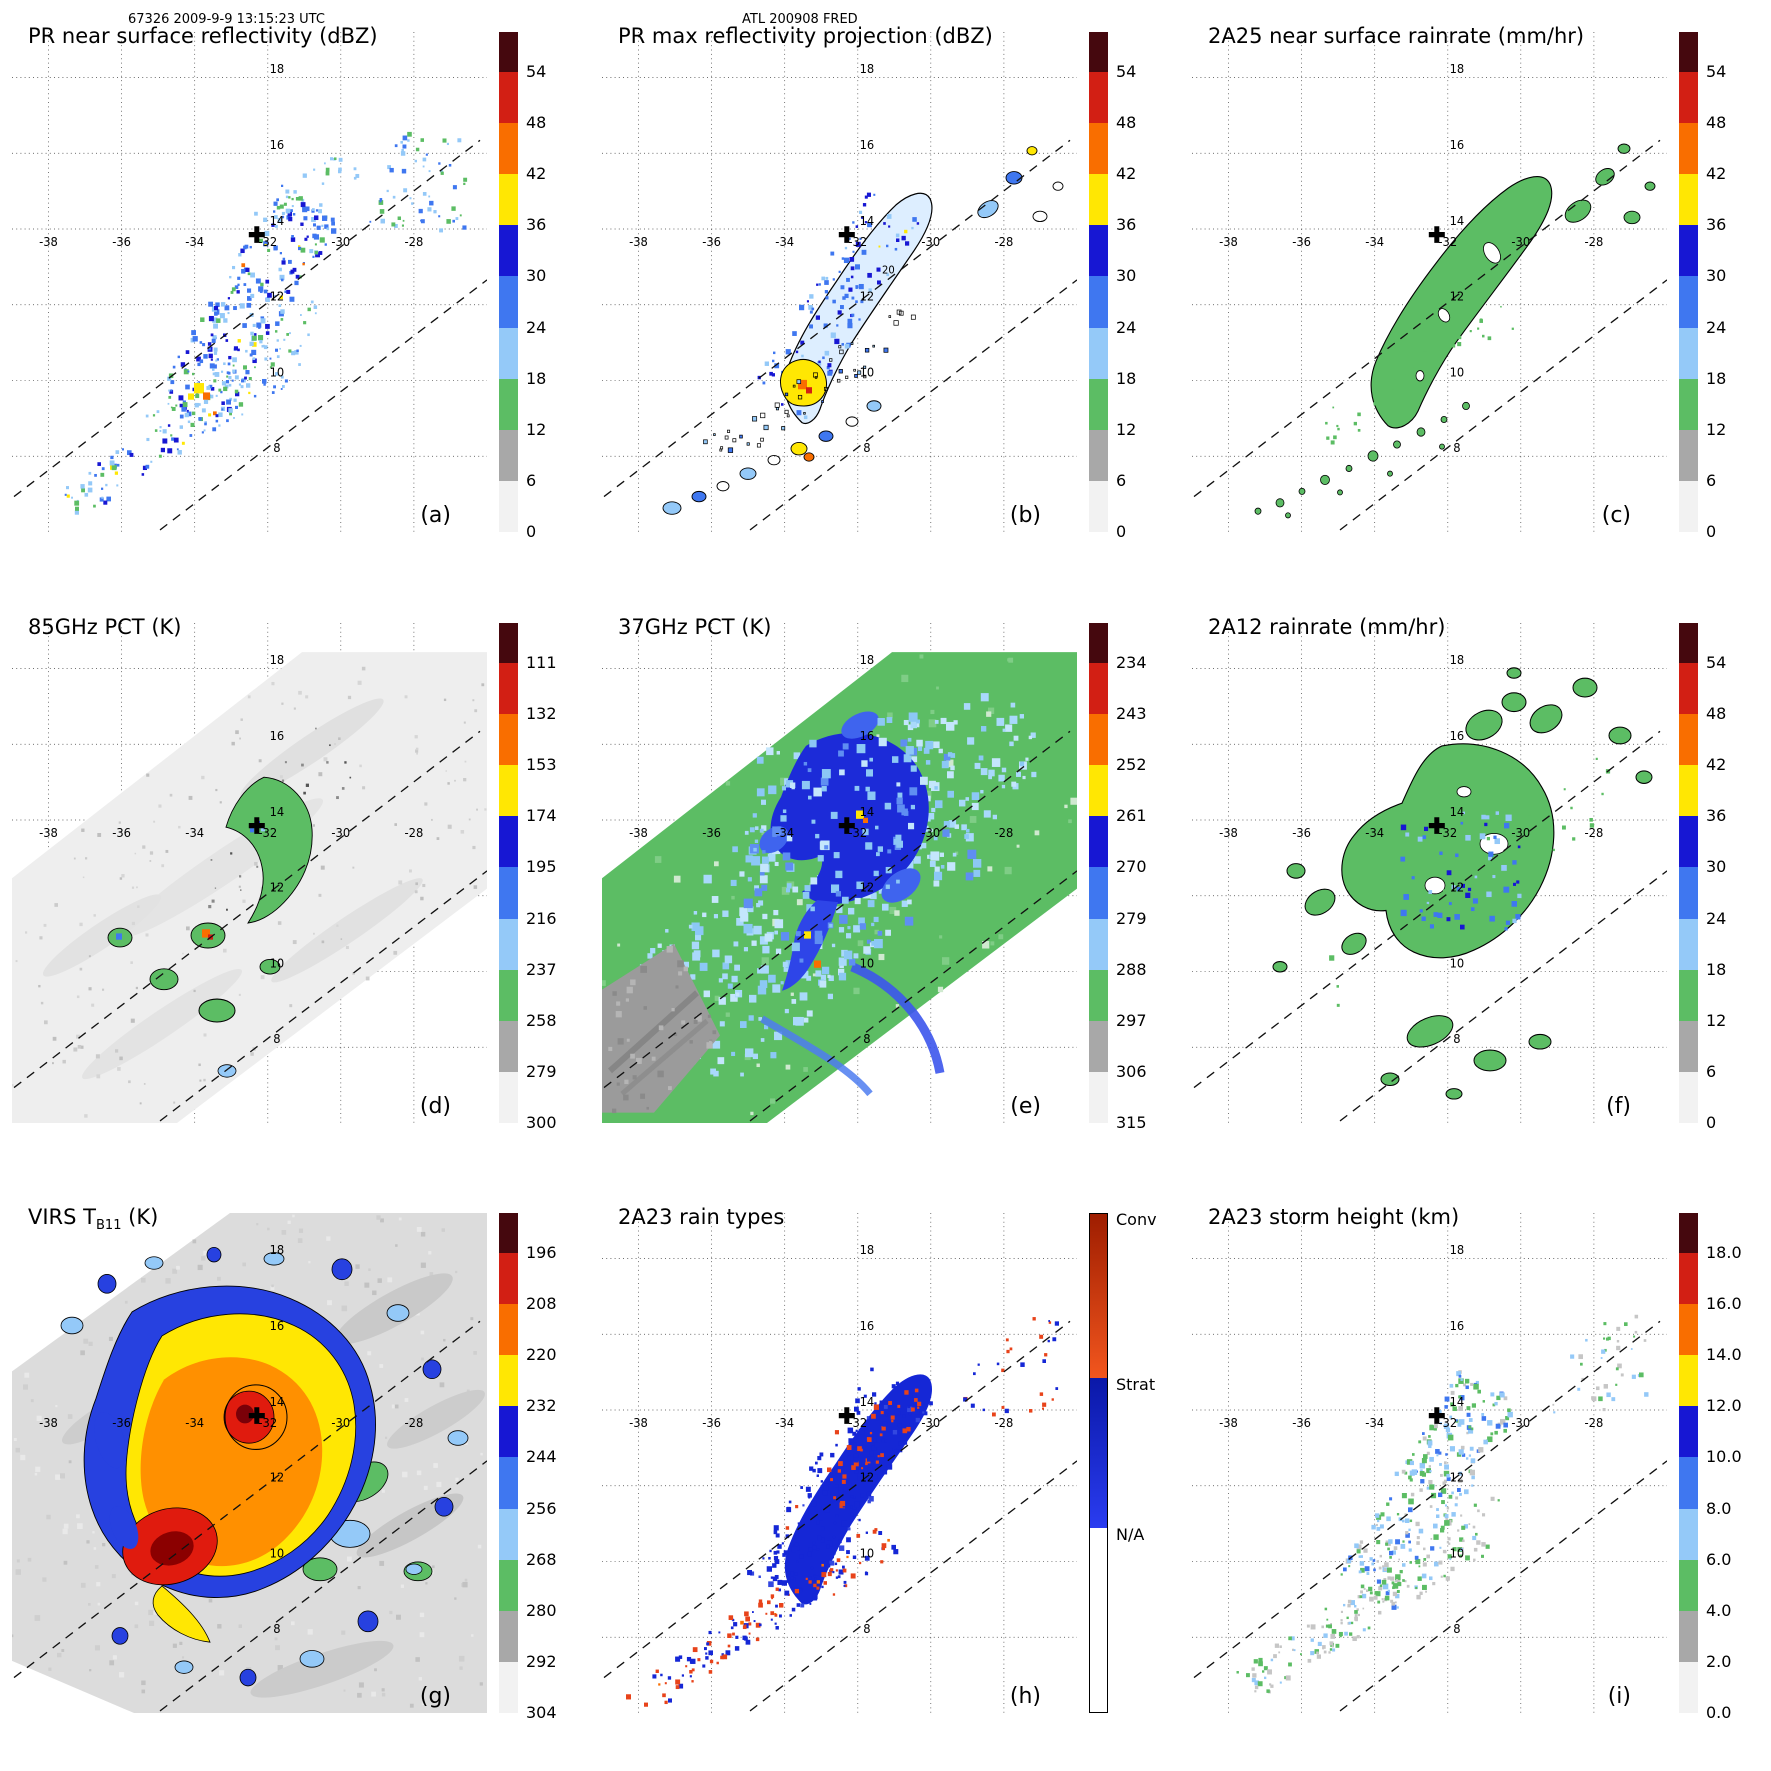 The height and width of the screenshot is (1771, 1771). What do you see at coordinates (1131, 918) in the screenshot?
I see `colorbar-tick-label: 279` at bounding box center [1131, 918].